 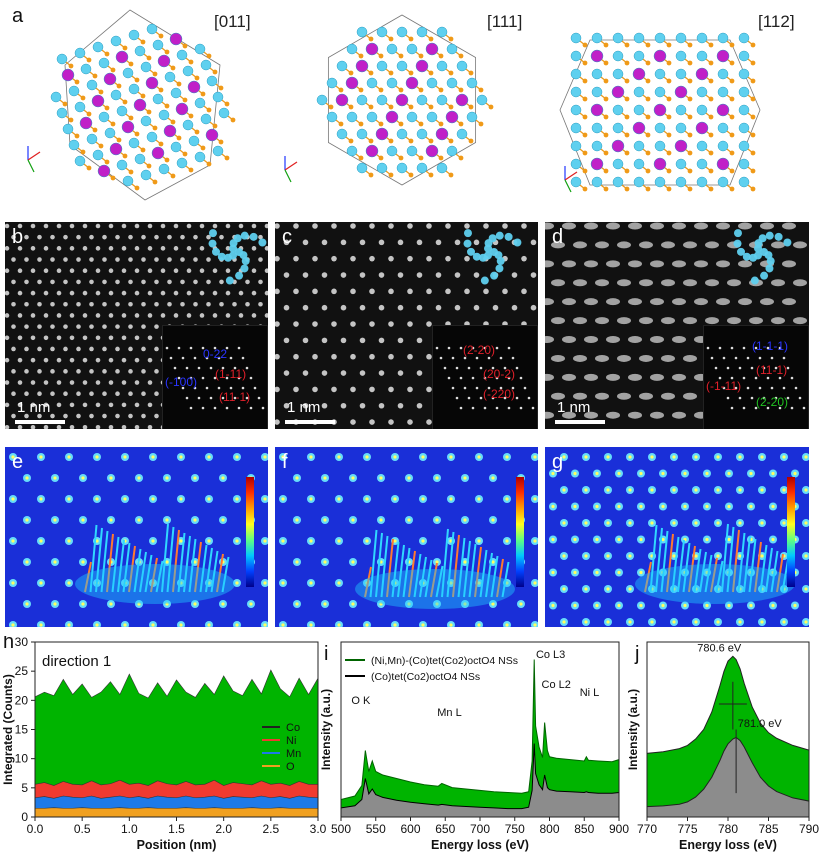 I want to click on x-tick-label: 770, so click(x=647, y=829).